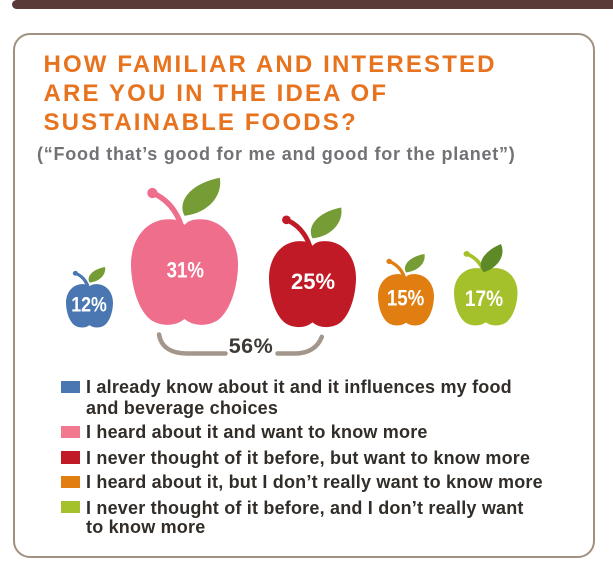  What do you see at coordinates (406, 297) in the screenshot?
I see `svg-text: 15%` at bounding box center [406, 297].